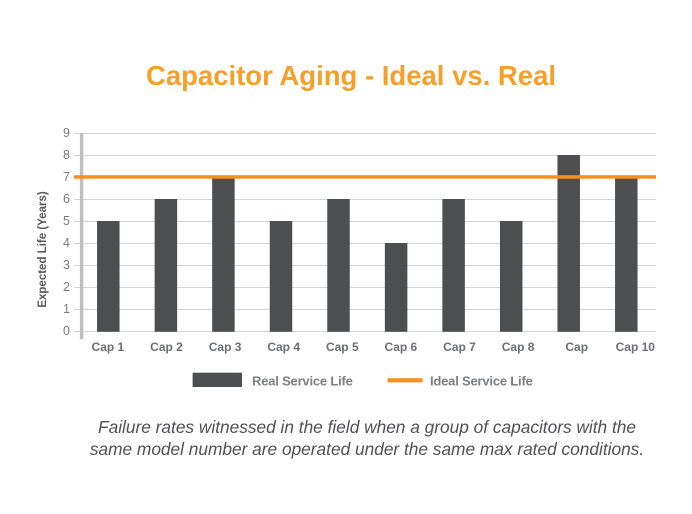 This screenshot has width=692, height=514. Describe the element at coordinates (66, 221) in the screenshot. I see `svg-text: 5` at that location.